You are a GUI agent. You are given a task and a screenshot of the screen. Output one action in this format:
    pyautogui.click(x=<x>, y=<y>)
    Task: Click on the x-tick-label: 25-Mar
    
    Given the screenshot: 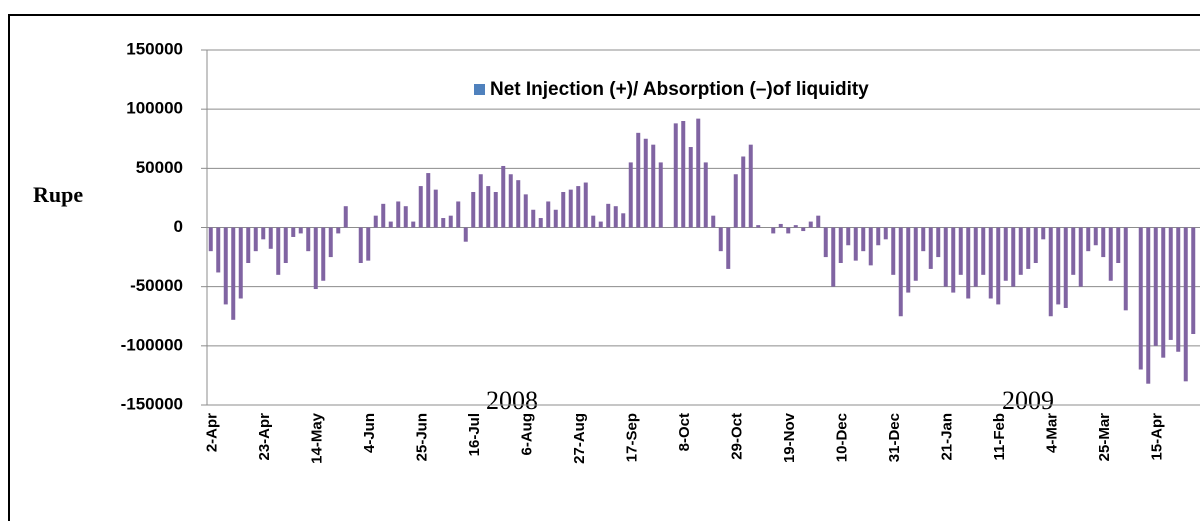 What is the action you would take?
    pyautogui.click(x=1104, y=437)
    